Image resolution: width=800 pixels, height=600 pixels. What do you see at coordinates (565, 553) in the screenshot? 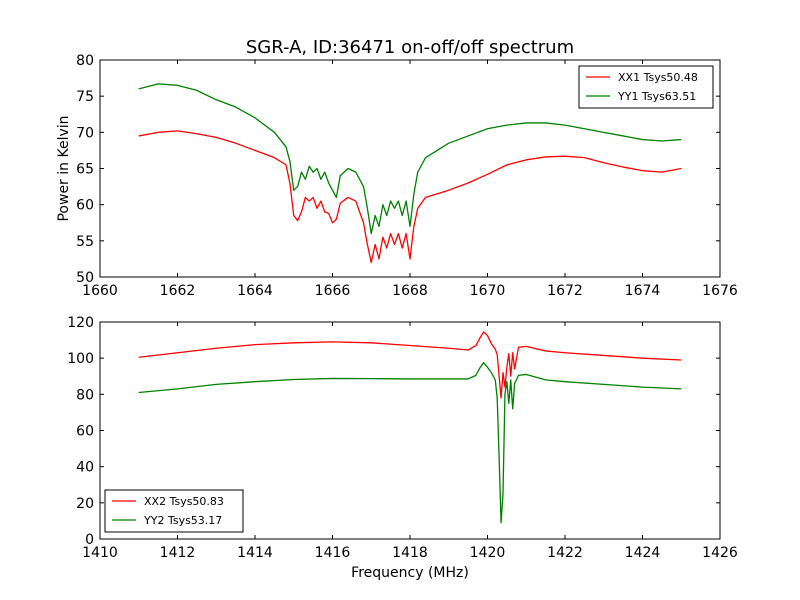
I see `x-tick-label: 1422` at bounding box center [565, 553].